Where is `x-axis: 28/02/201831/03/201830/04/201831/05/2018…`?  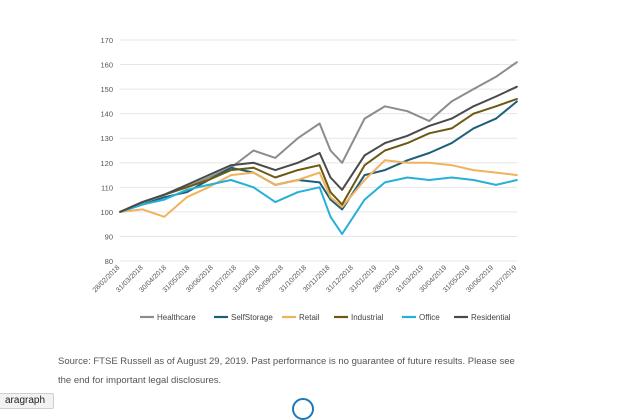
x-axis: 28/02/201831/03/201830/04/201831/05/2018… is located at coordinates (305, 279).